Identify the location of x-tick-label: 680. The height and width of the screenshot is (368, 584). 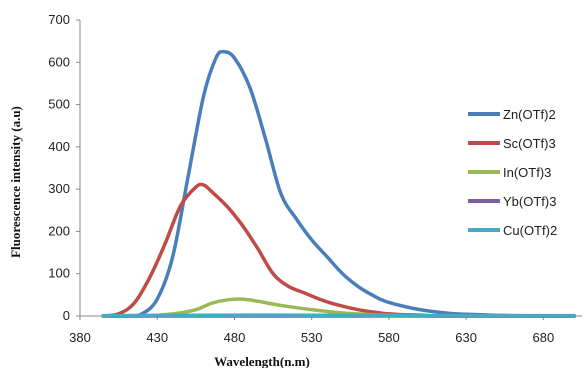
(544, 337).